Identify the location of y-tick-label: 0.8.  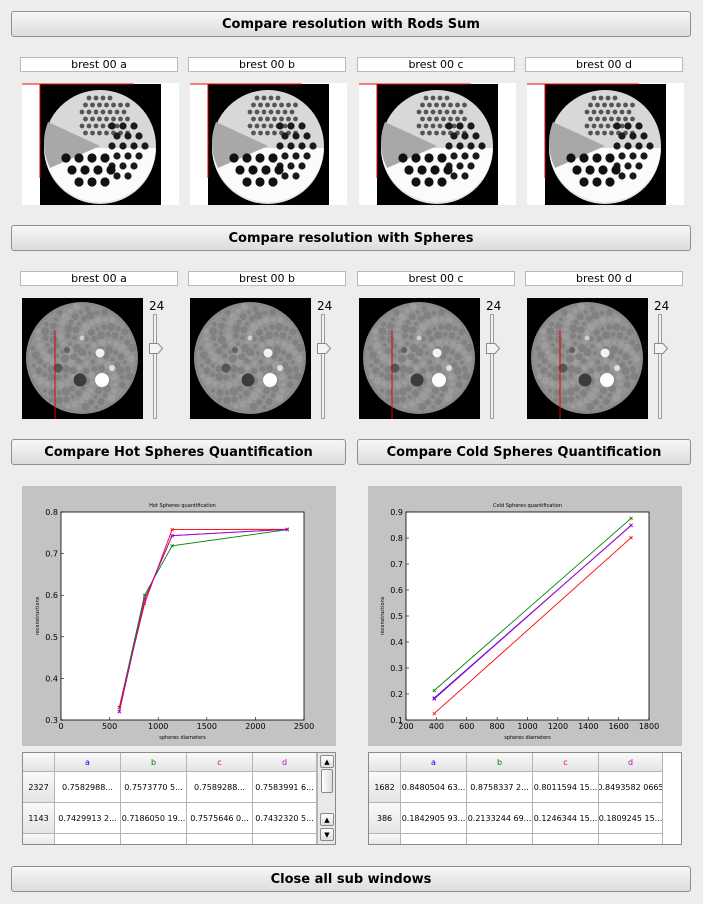
(396, 538).